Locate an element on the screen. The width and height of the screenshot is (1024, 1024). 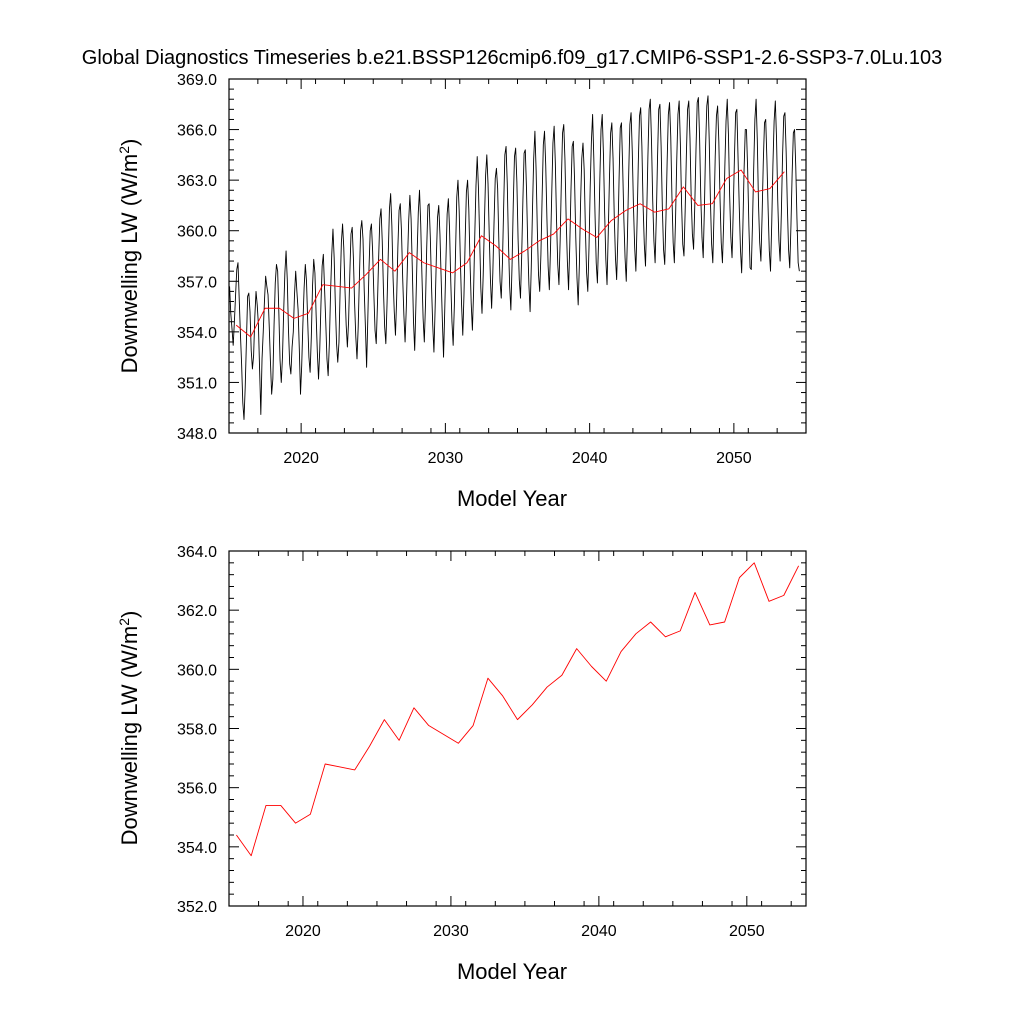
y-tick-label: 369.0 is located at coordinates (197, 80).